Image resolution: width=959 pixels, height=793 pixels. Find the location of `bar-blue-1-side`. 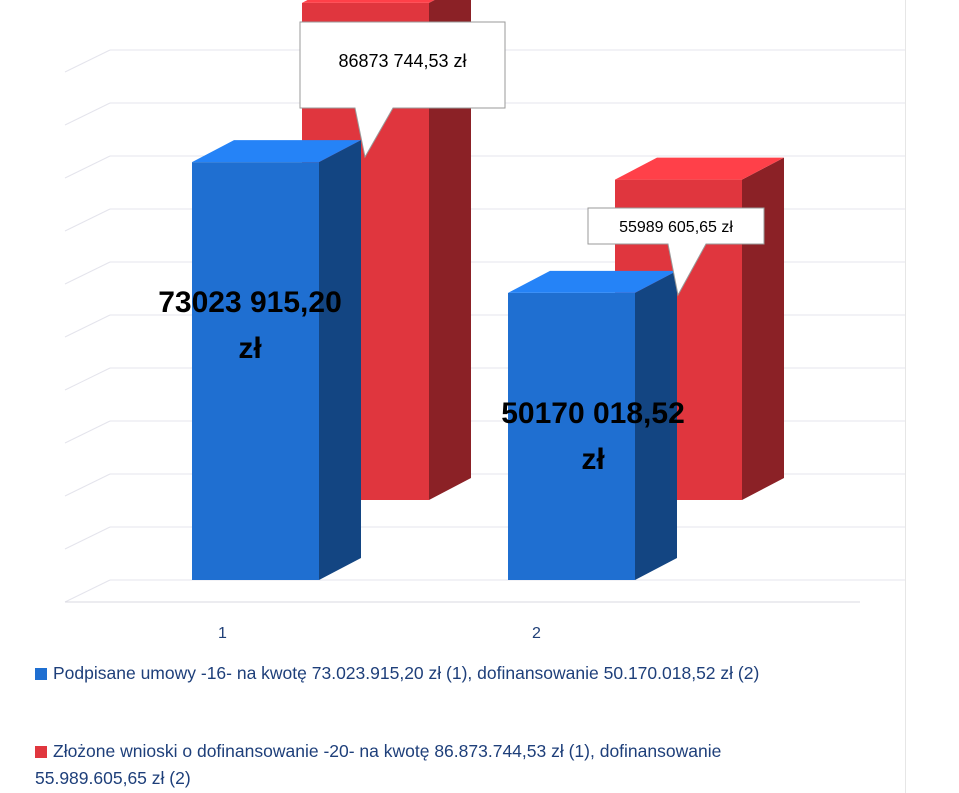

bar-blue-1-side is located at coordinates (340, 360).